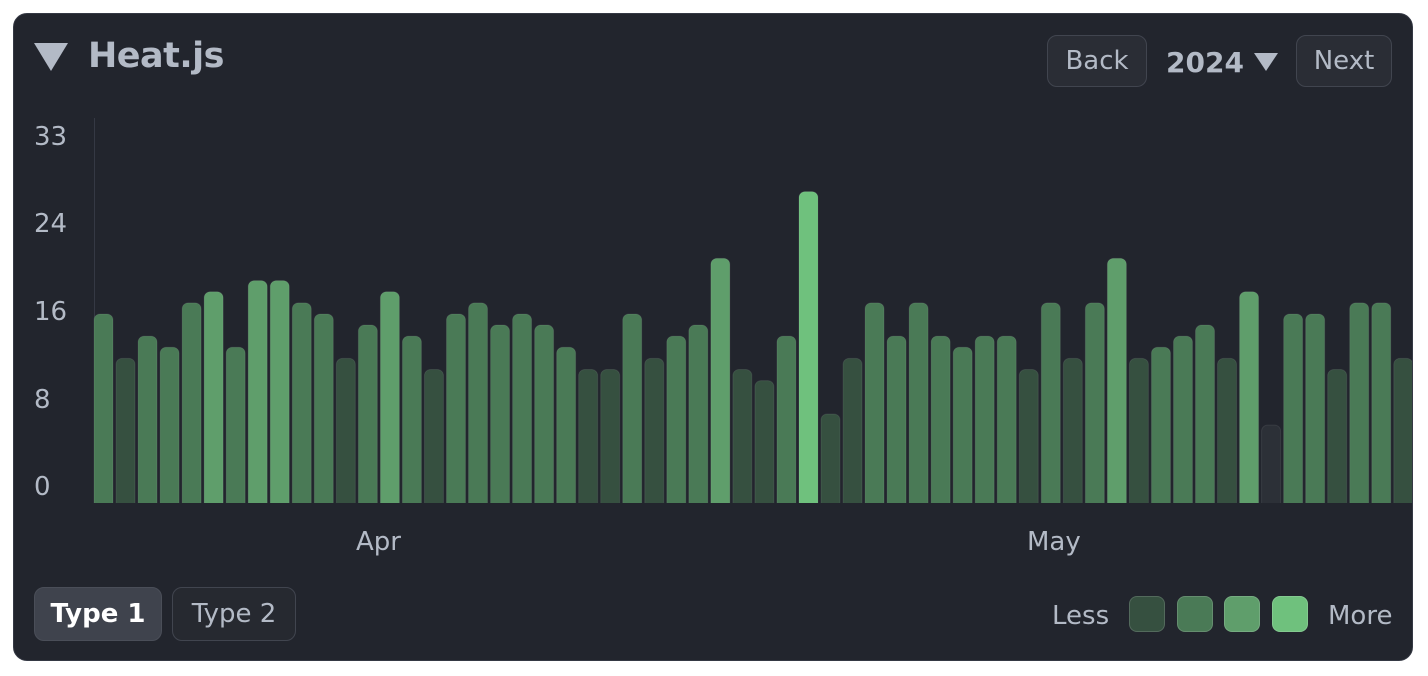 The height and width of the screenshot is (676, 1428). Describe the element at coordinates (713, 513) in the screenshot. I see `baseline-mask` at that location.